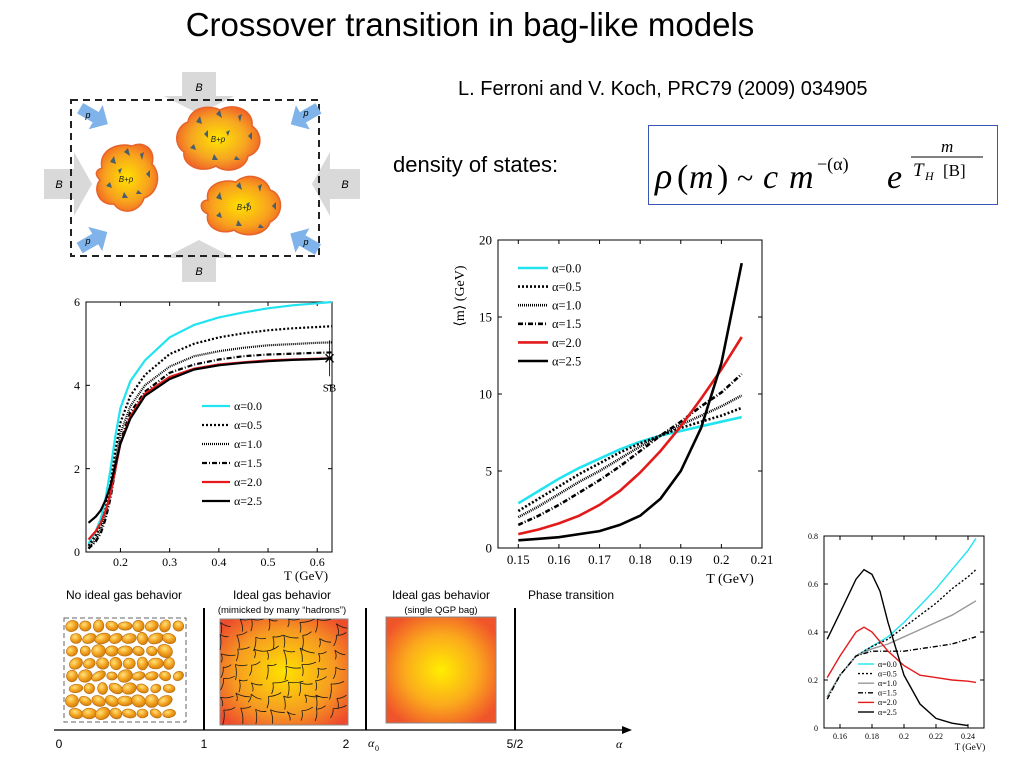  Describe the element at coordinates (762, 559) in the screenshot. I see `x-tick-label: 0.21` at that location.